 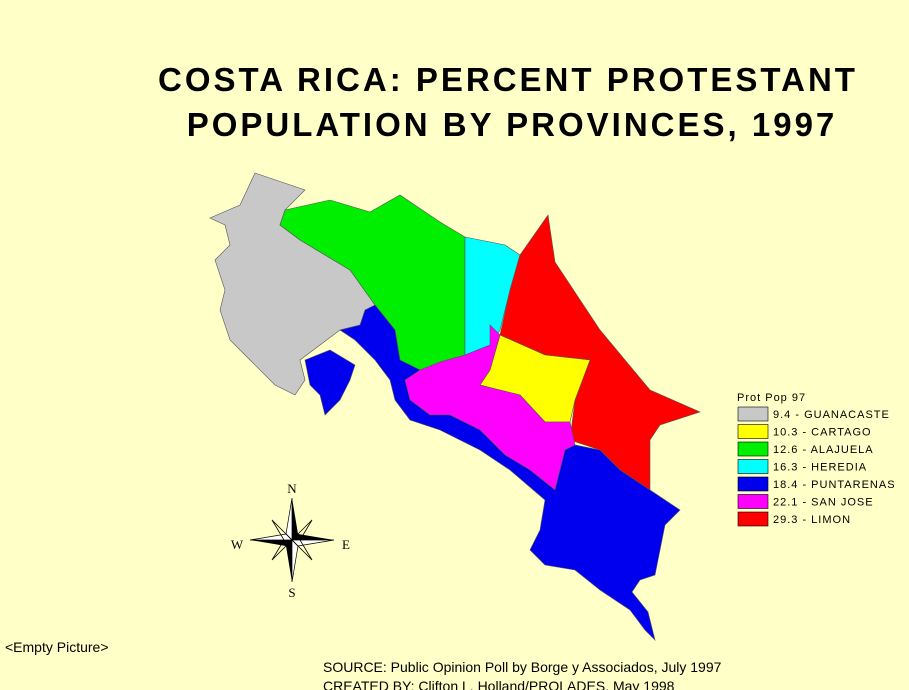 I want to click on legend-title: Prot Pop 97, so click(x=771, y=398).